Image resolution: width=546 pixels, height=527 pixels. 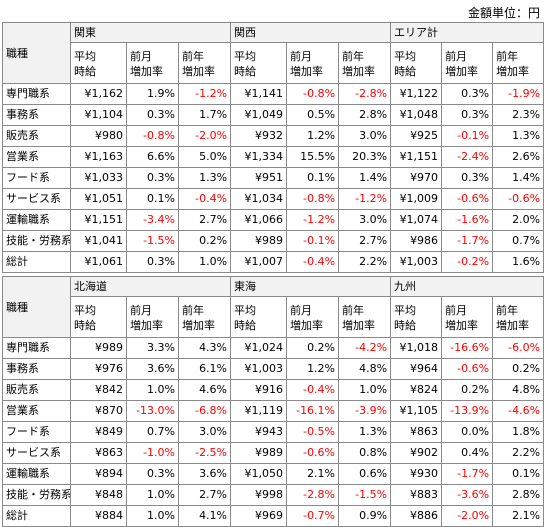 What do you see at coordinates (36, 262) in the screenshot?
I see `job-type-cell: 総計` at bounding box center [36, 262].